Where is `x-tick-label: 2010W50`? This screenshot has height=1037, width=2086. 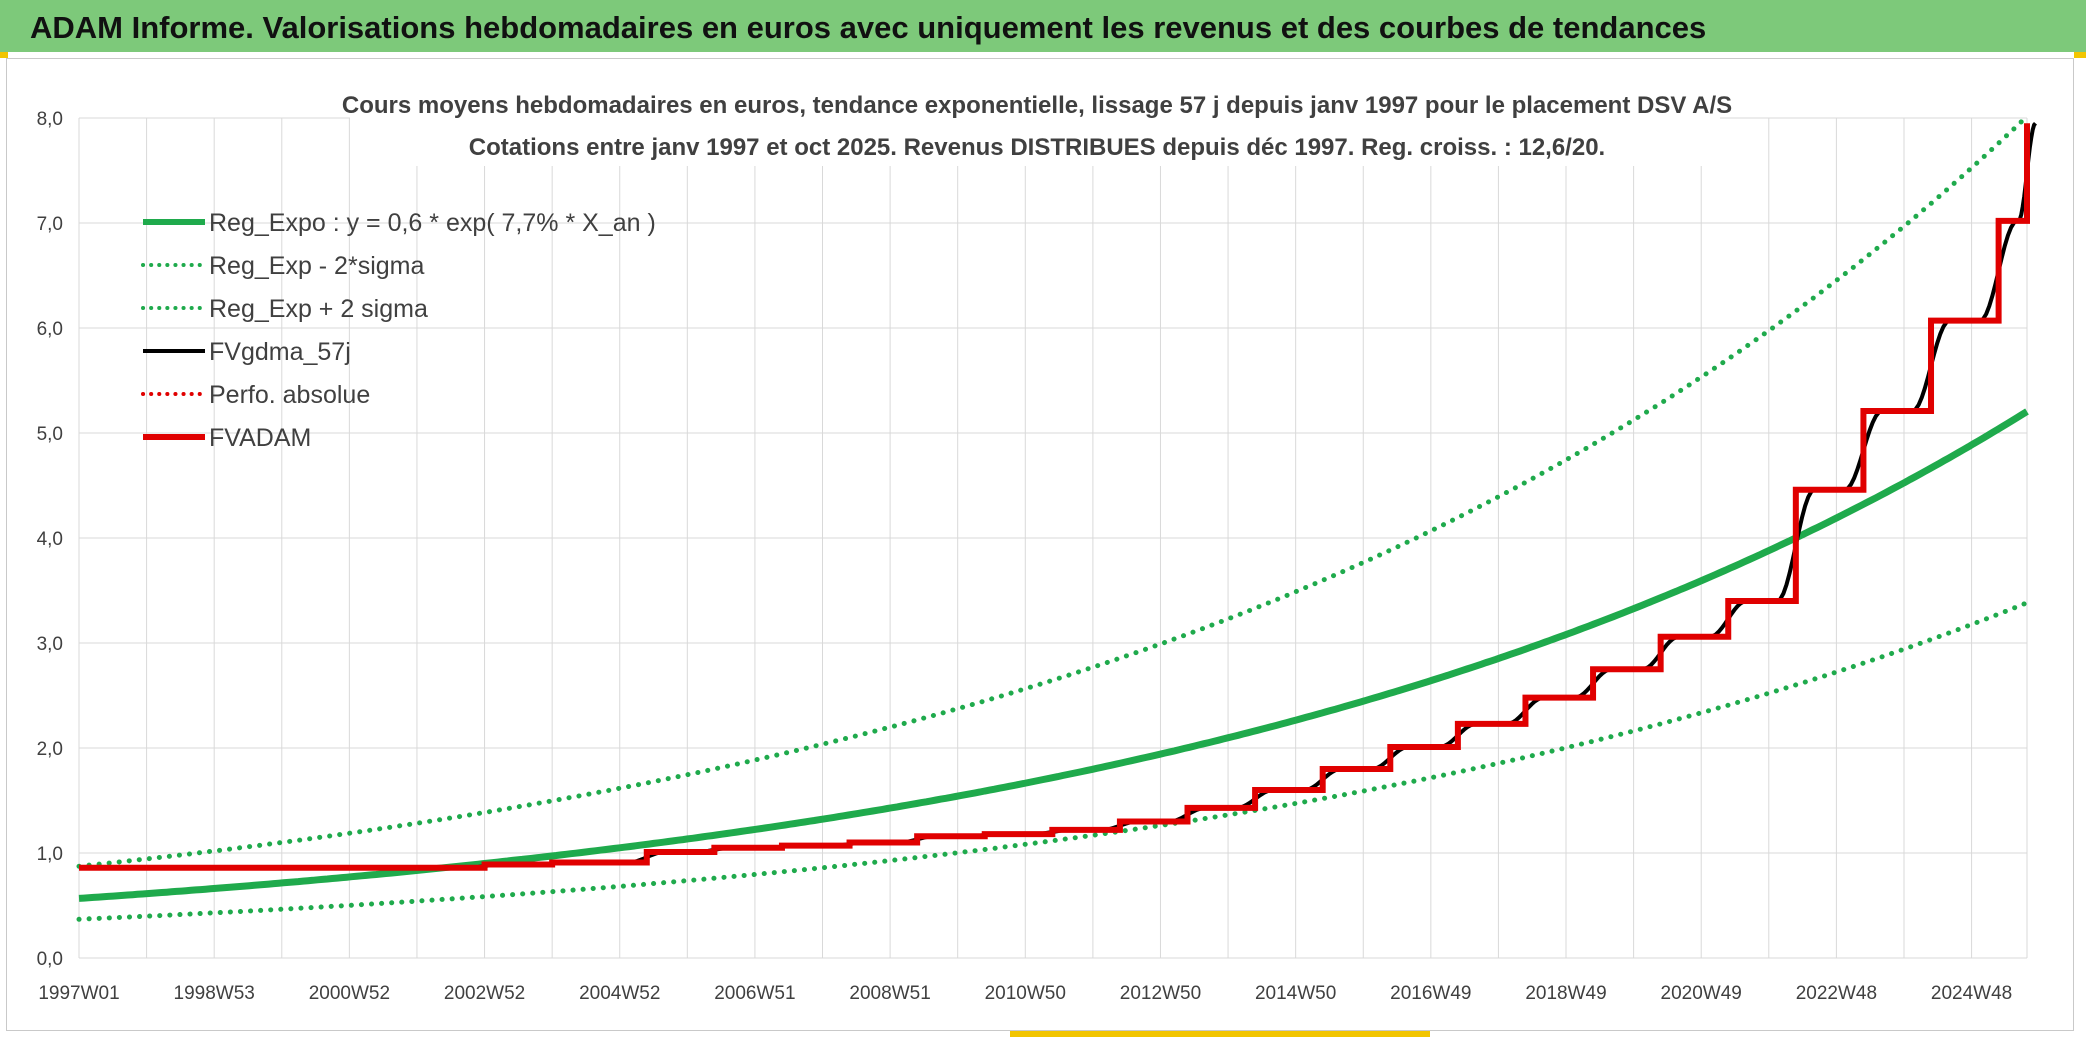 x-tick-label: 2010W50 is located at coordinates (1025, 993).